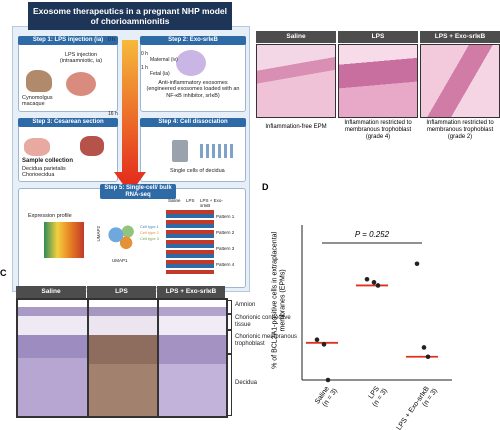 The width and height of the screenshot is (500, 430). What do you see at coordinates (263, 321) in the screenshot?
I see `layer-label: Chorionic connective tissue` at bounding box center [263, 321].